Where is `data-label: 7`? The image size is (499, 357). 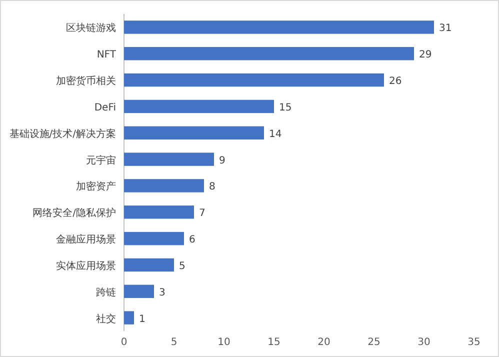
data-label: 7 is located at coordinates (202, 214).